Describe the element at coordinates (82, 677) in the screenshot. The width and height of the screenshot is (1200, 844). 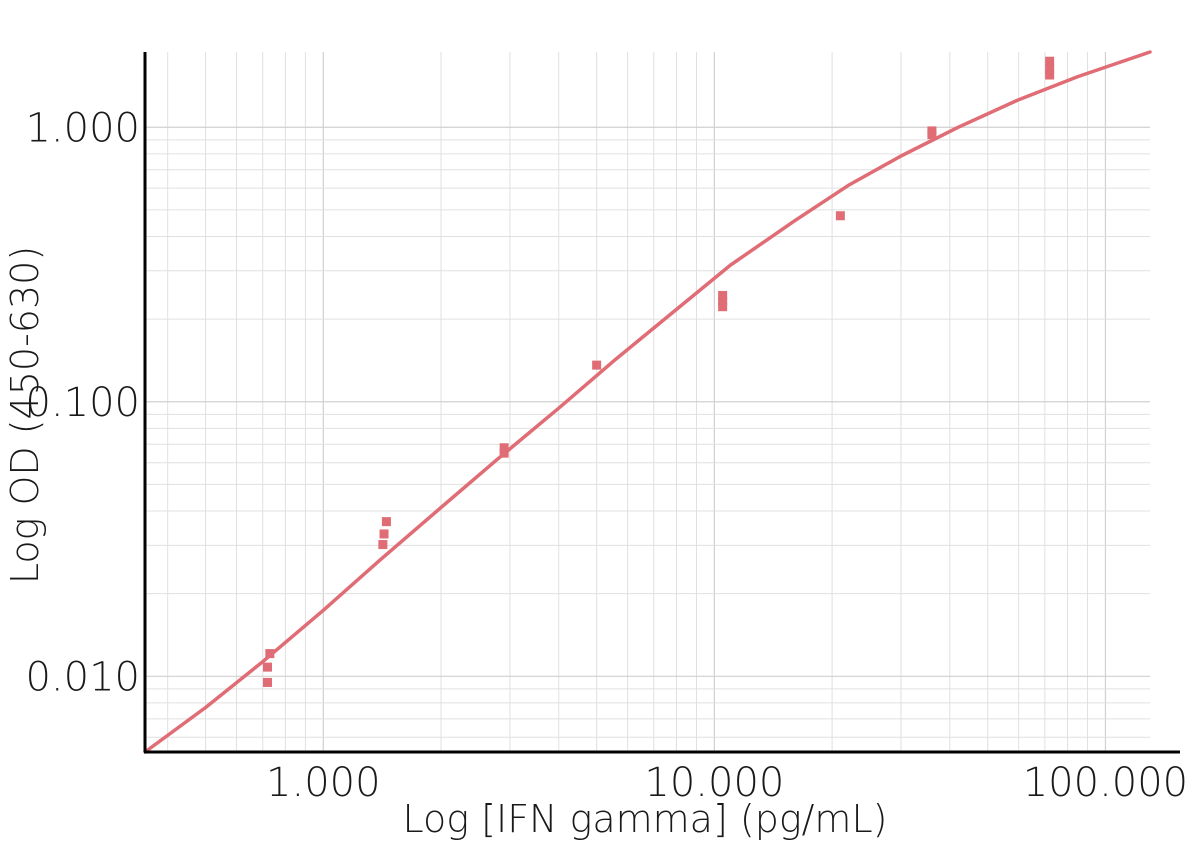
I see `y-tick-label: 0.010` at that location.